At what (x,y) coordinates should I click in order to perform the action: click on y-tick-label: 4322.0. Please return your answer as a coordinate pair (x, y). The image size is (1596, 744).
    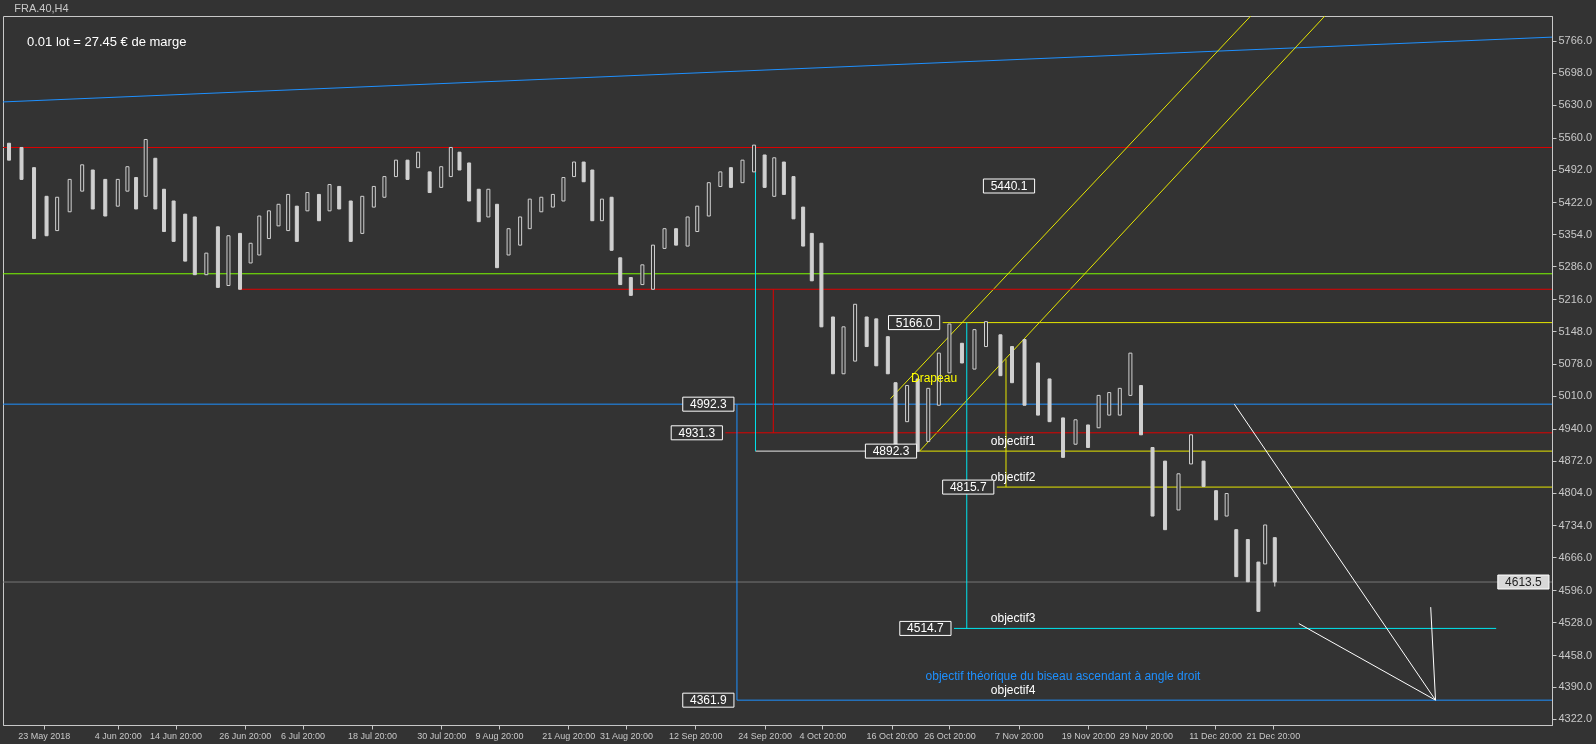
    Looking at the image, I should click on (1575, 718).